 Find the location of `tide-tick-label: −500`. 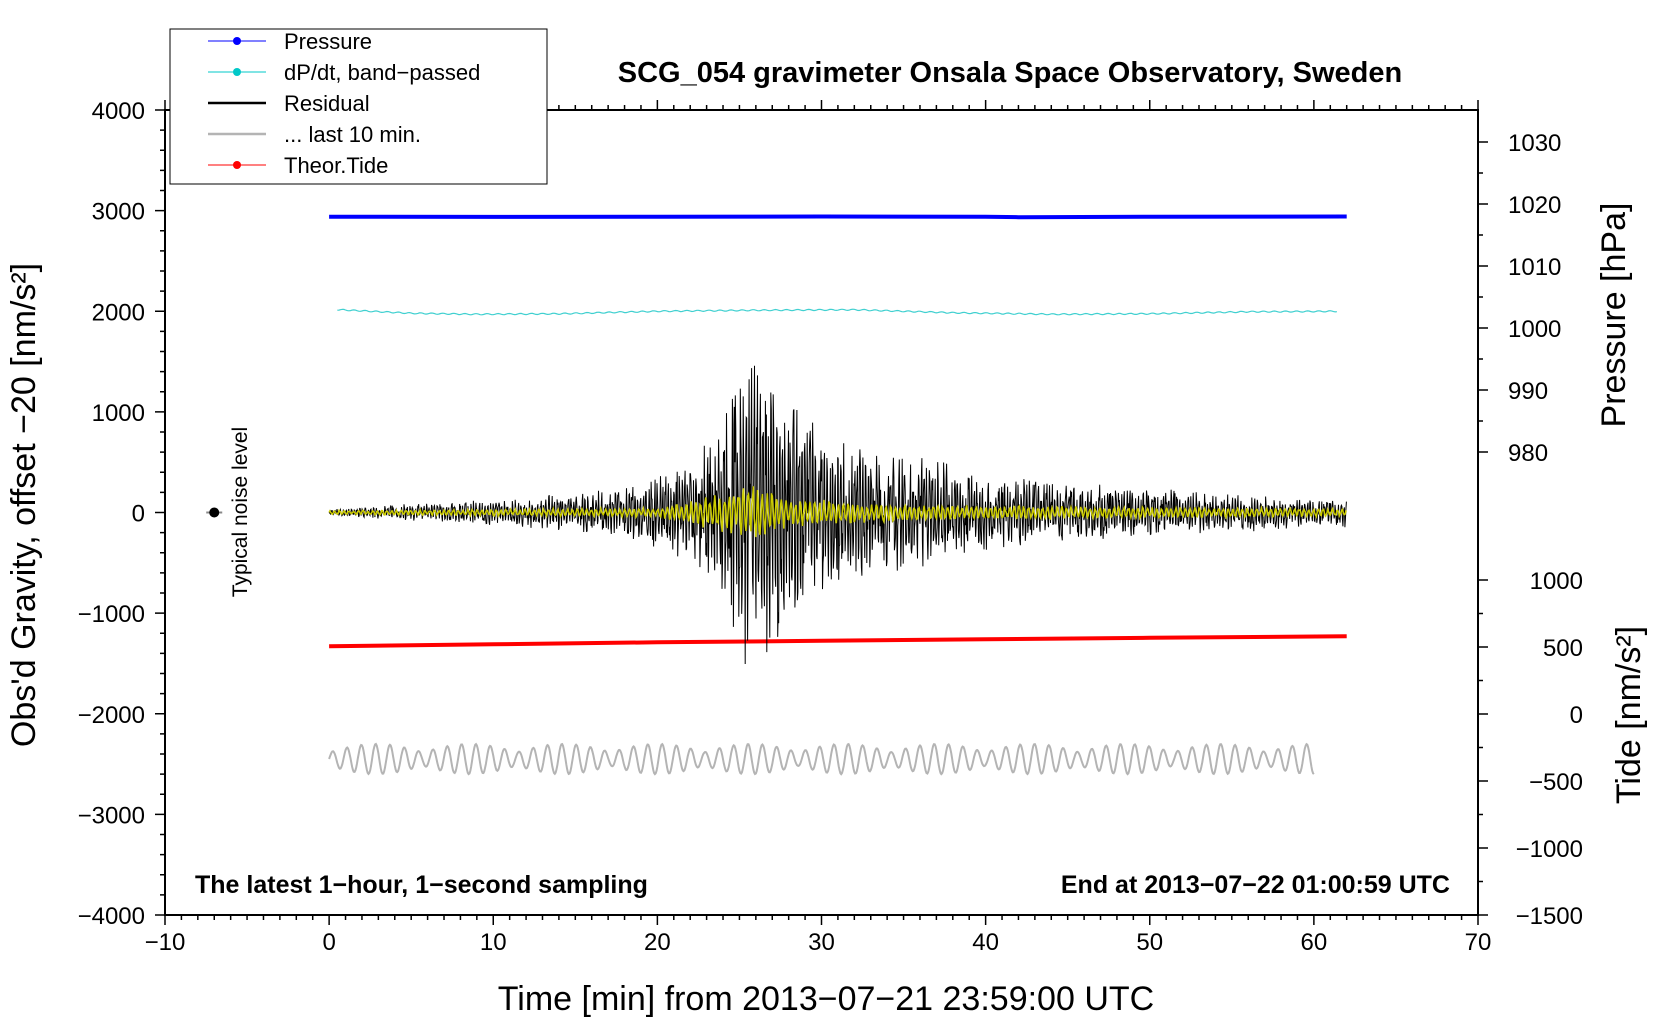

tide-tick-label: −500 is located at coordinates (1556, 782).